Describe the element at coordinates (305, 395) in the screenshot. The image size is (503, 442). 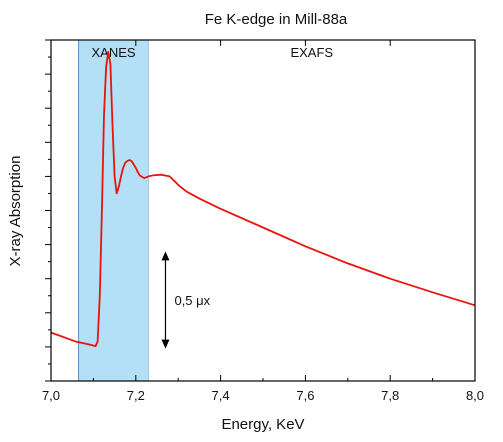
I see `x-tick-label: 7,6` at that location.